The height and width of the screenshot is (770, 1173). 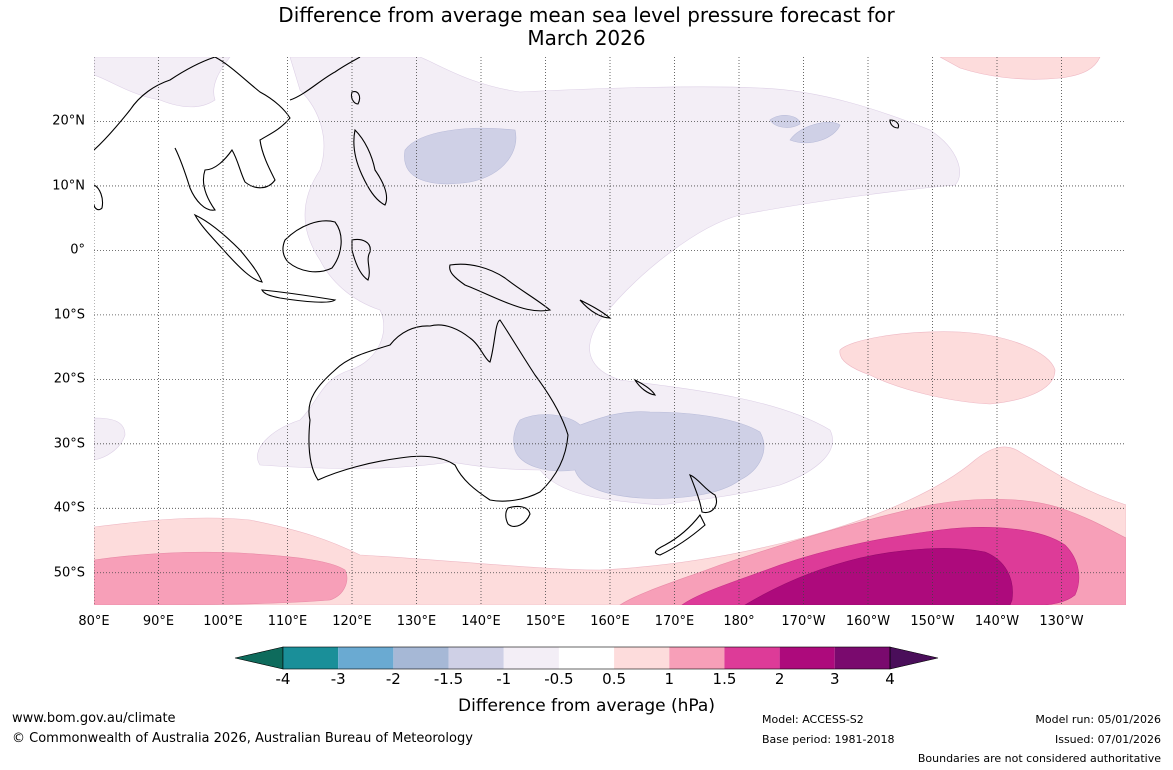 I want to click on coastline-asia-mainland, so click(x=192, y=134).